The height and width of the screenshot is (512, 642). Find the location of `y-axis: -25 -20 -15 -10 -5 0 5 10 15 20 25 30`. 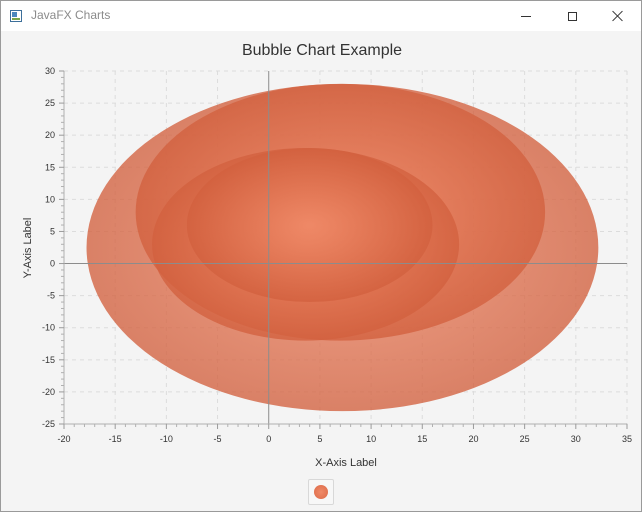

y-axis: -25 -20 -15 -10 -5 0 5 10 15 20 25 30 is located at coordinates (53, 247).